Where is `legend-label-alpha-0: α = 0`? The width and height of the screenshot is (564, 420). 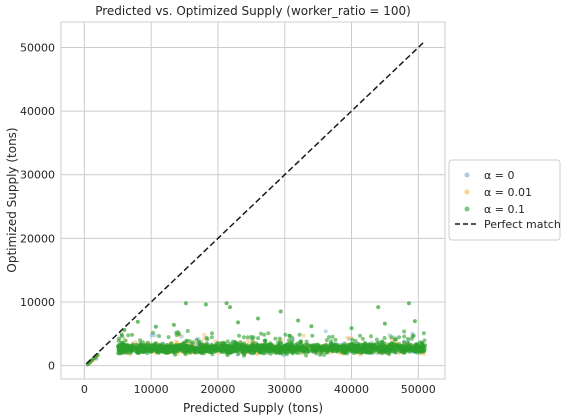
legend-label-alpha-0: α = 0 is located at coordinates (499, 175).